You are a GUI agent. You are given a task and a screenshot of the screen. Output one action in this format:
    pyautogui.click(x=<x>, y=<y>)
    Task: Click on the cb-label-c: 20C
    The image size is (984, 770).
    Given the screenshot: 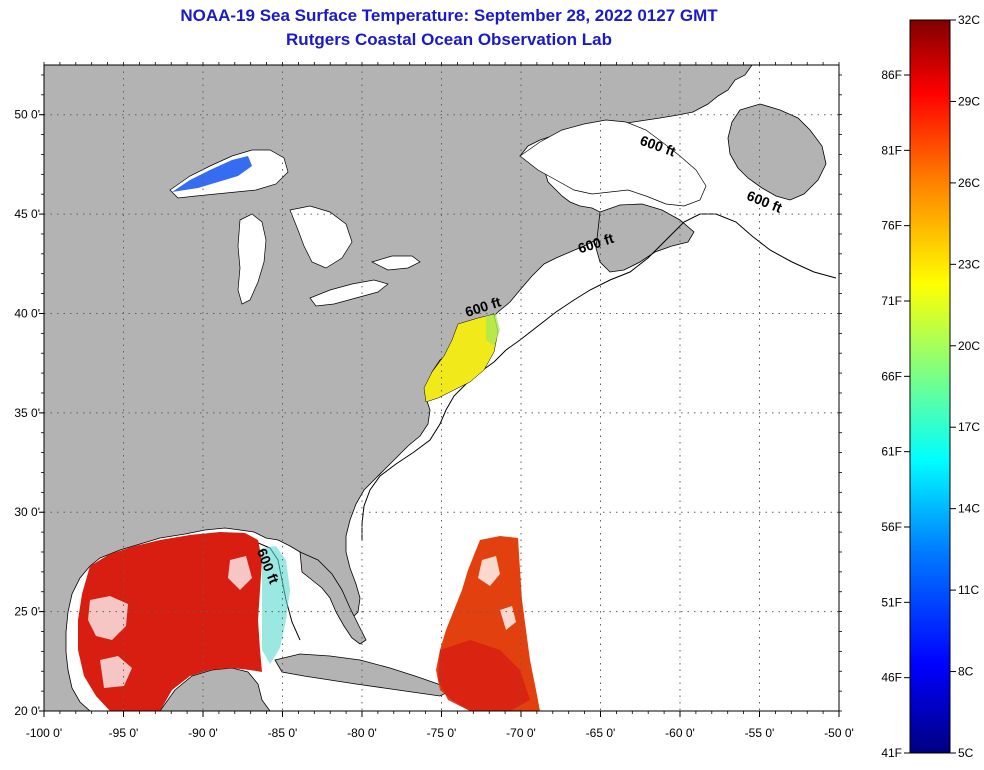 What is the action you would take?
    pyautogui.click(x=969, y=346)
    